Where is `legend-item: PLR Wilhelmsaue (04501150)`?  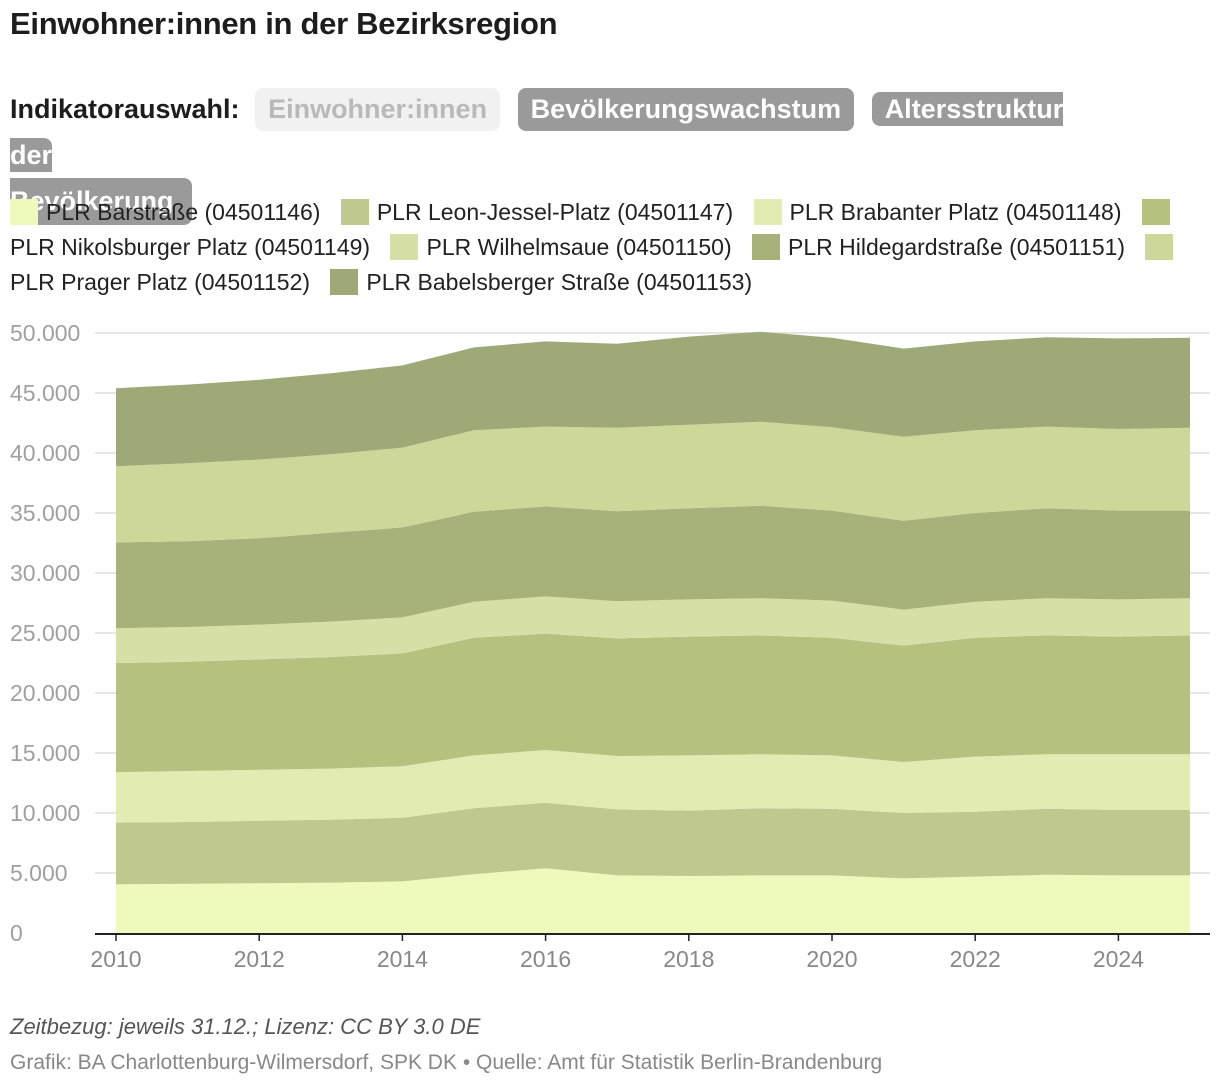
legend-item: PLR Wilhelmsaue (04501150) is located at coordinates (561, 247).